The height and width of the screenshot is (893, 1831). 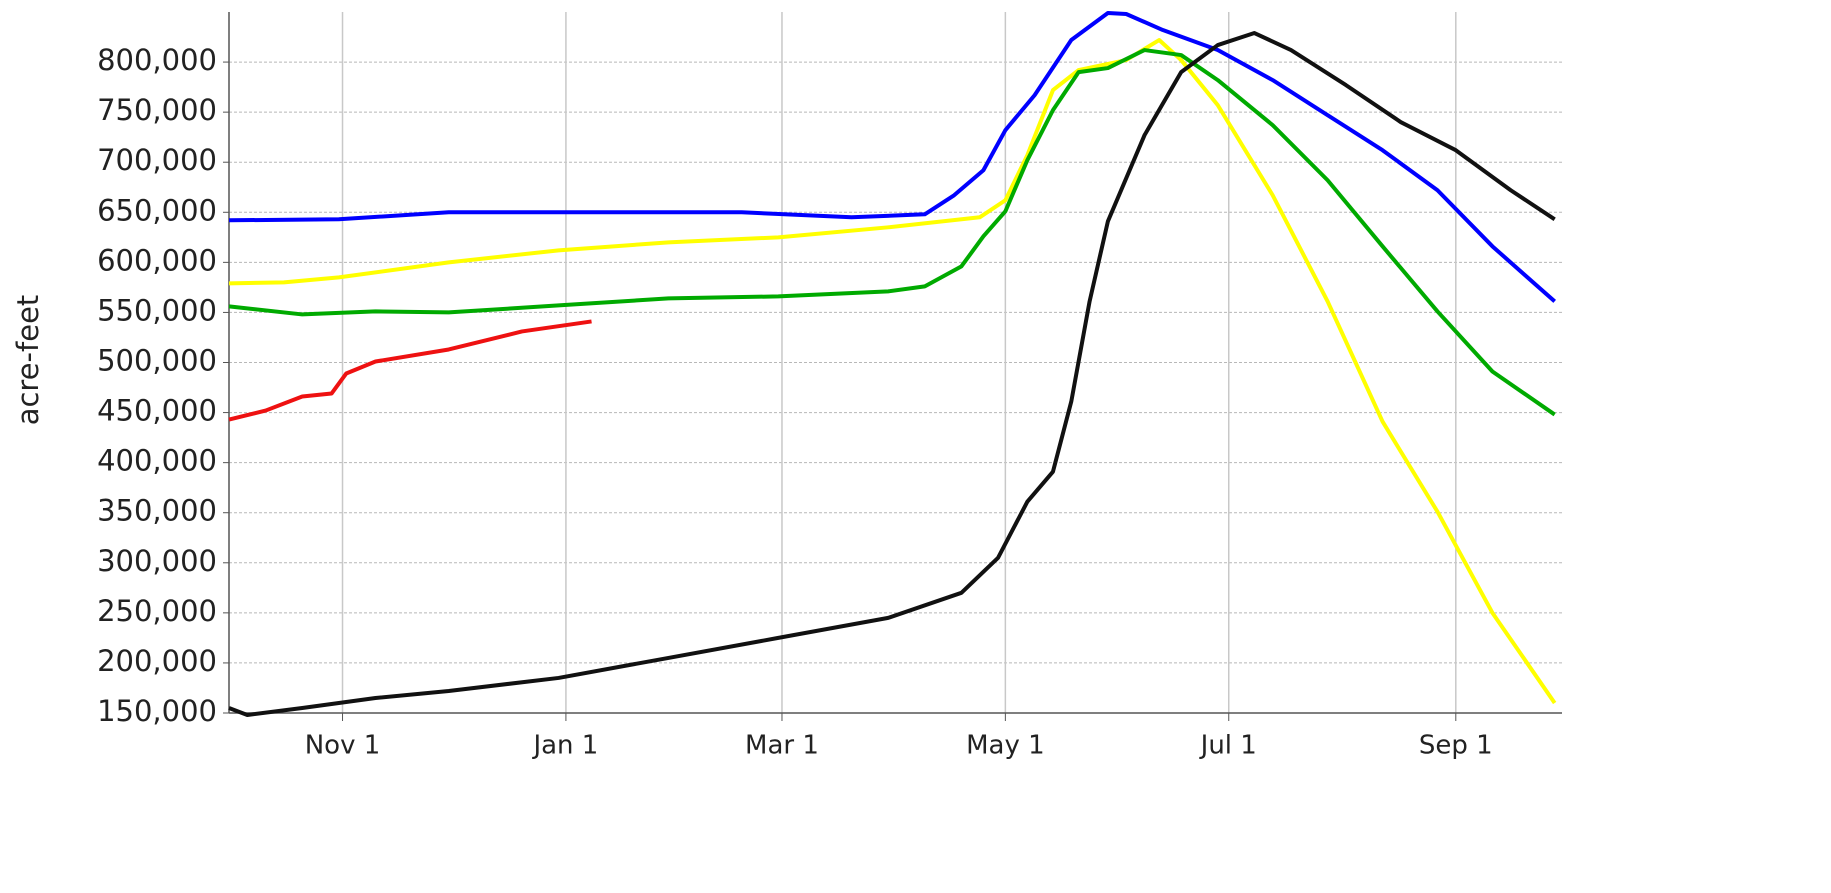 I want to click on y-tick-label: 800,000, so click(x=157, y=60).